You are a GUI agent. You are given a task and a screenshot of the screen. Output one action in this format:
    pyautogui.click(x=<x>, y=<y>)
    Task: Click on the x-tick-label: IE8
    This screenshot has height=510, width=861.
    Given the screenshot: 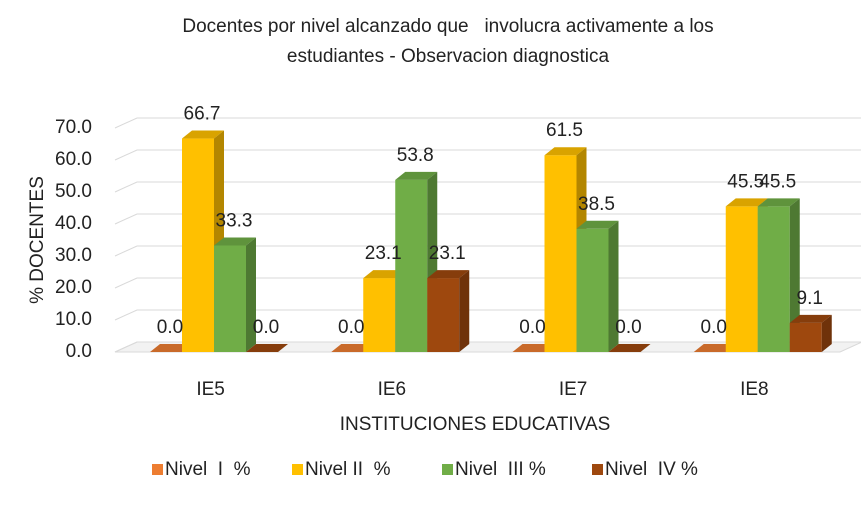 What is the action you would take?
    pyautogui.click(x=754, y=389)
    